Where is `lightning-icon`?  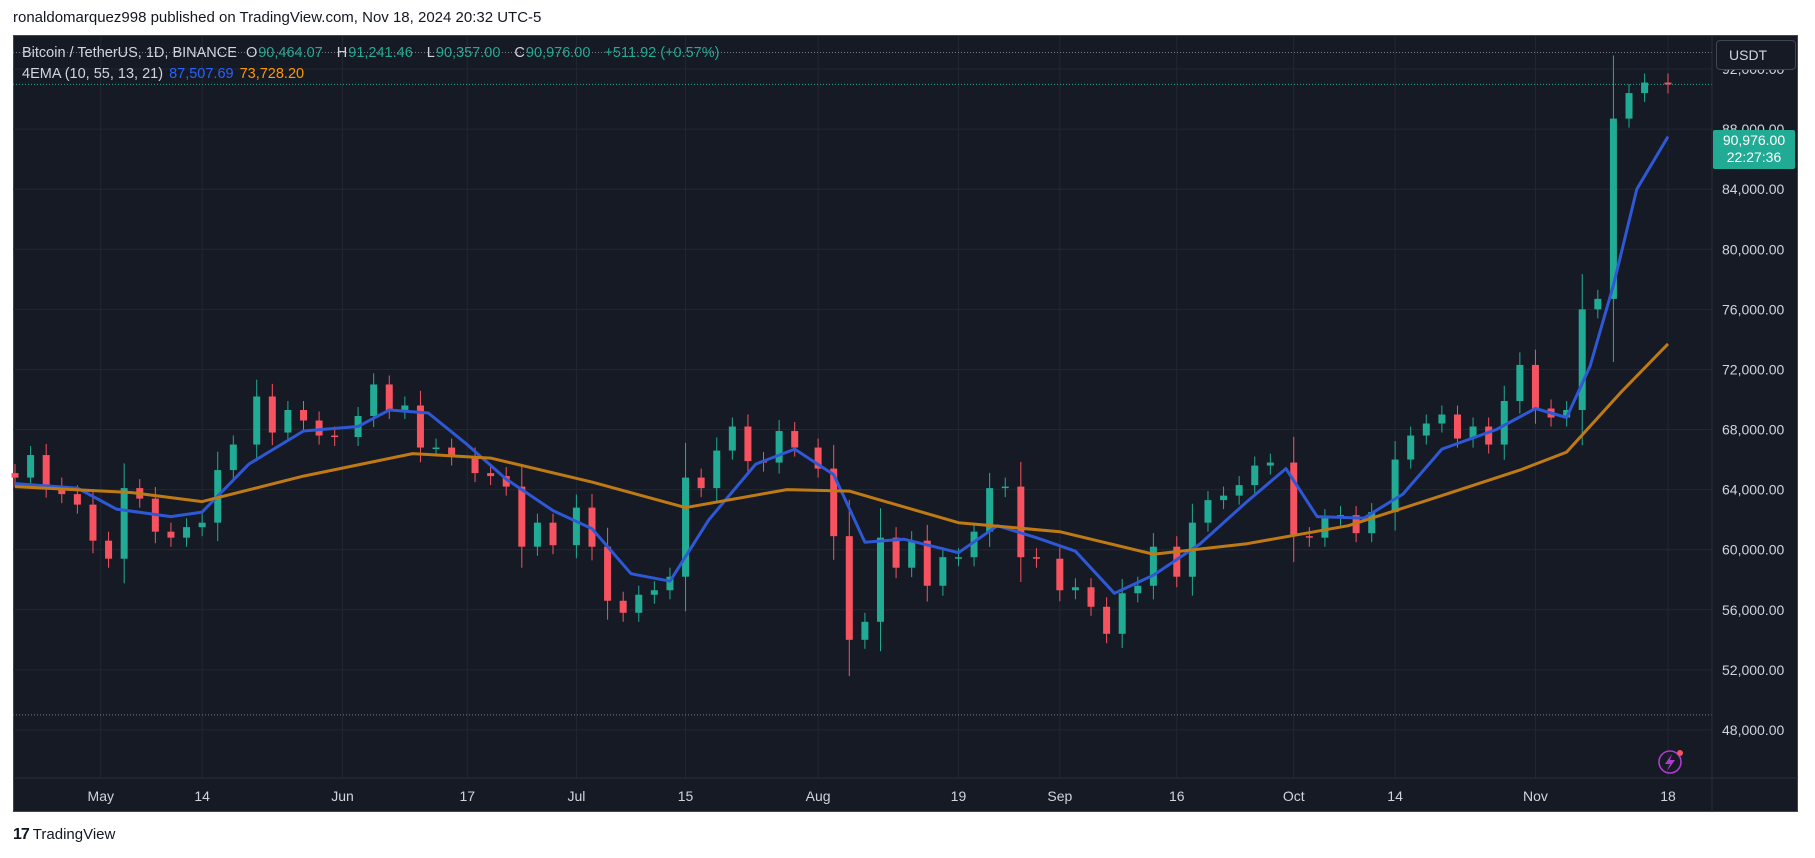
lightning-icon is located at coordinates (1670, 762).